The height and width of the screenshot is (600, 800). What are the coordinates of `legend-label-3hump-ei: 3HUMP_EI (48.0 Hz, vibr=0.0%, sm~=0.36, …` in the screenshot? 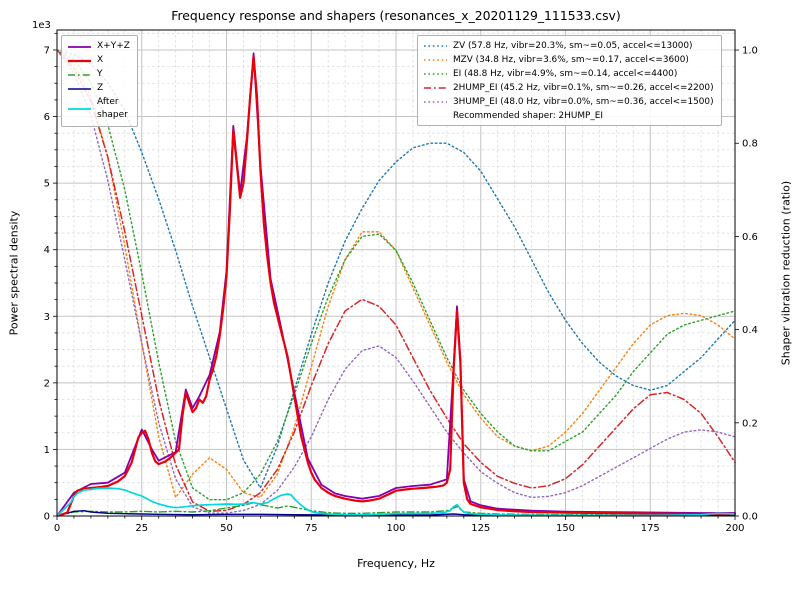 It's located at (583, 101).